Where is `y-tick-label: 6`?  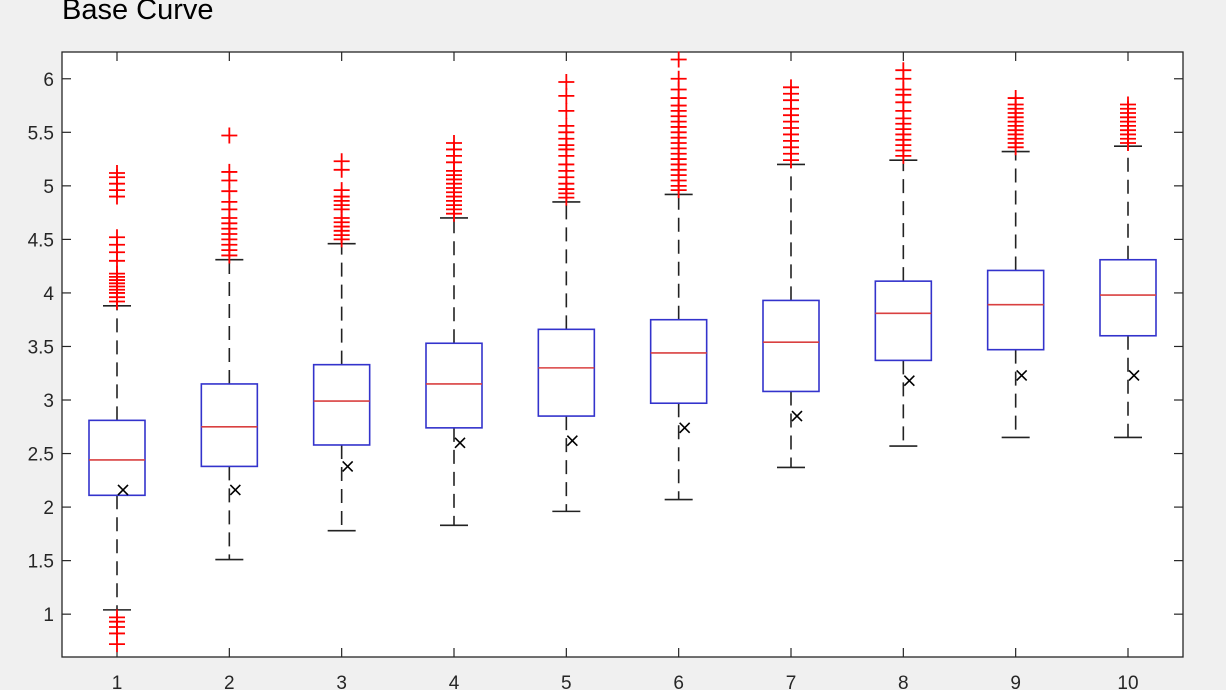
y-tick-label: 6 is located at coordinates (48, 80).